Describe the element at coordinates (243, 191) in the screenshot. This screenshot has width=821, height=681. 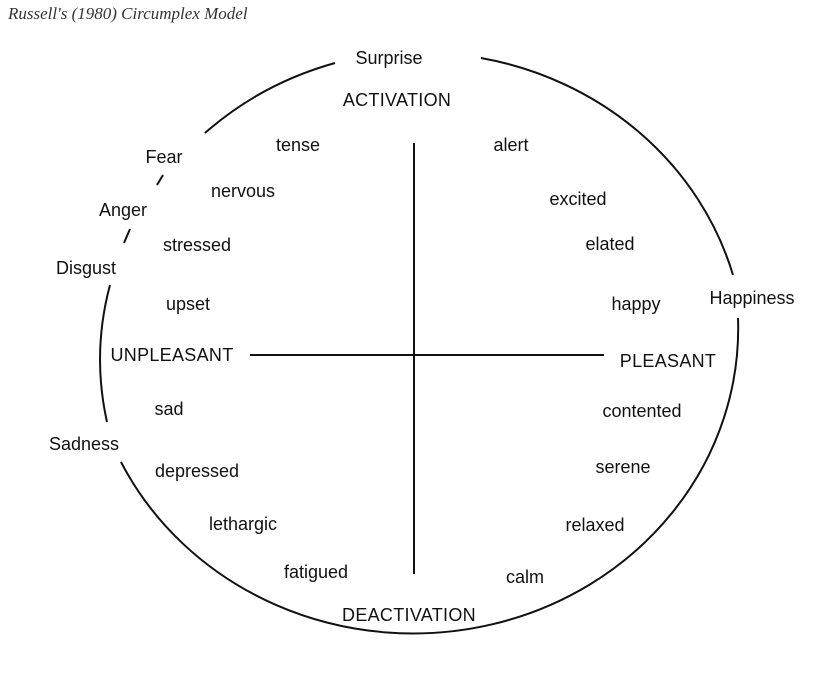
I see `affect-nervous: nervous` at that location.